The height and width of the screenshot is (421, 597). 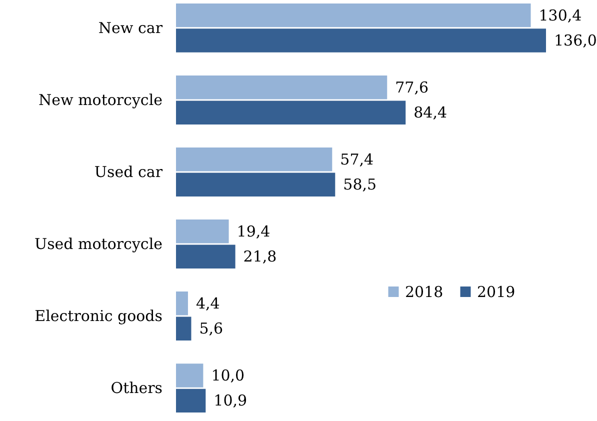 What do you see at coordinates (575, 41) in the screenshot?
I see `data-label: 136,0` at bounding box center [575, 41].